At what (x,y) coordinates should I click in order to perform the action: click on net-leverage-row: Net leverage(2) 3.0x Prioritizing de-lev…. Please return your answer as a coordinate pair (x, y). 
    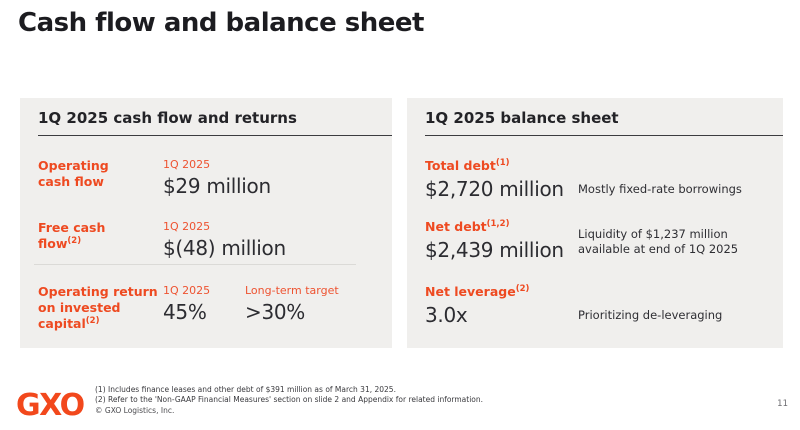
    Looking at the image, I should click on (597, 305).